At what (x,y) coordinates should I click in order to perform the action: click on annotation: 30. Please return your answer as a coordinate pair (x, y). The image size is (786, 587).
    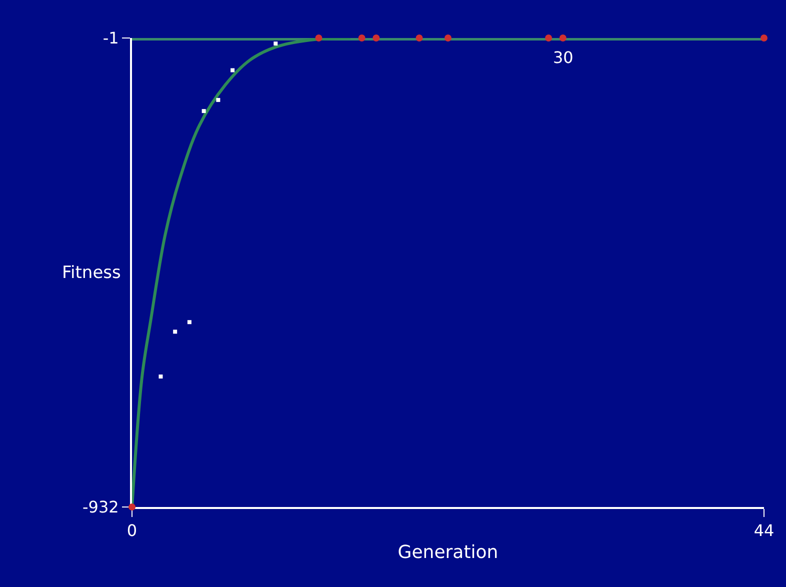
    Looking at the image, I should click on (563, 57).